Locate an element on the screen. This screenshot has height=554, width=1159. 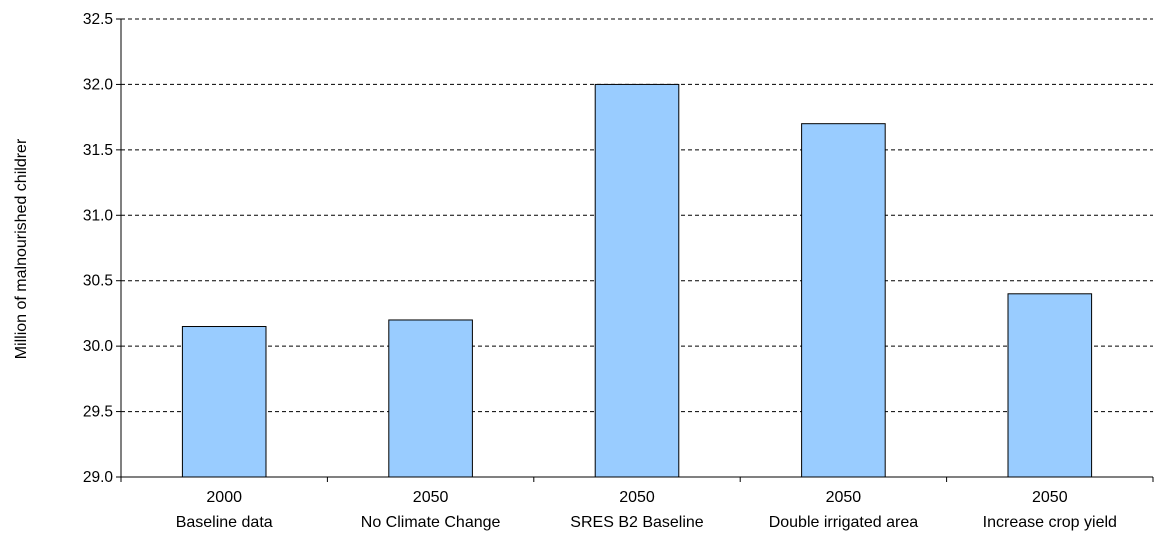
y-tick-label: 29.5 is located at coordinates (98, 412).